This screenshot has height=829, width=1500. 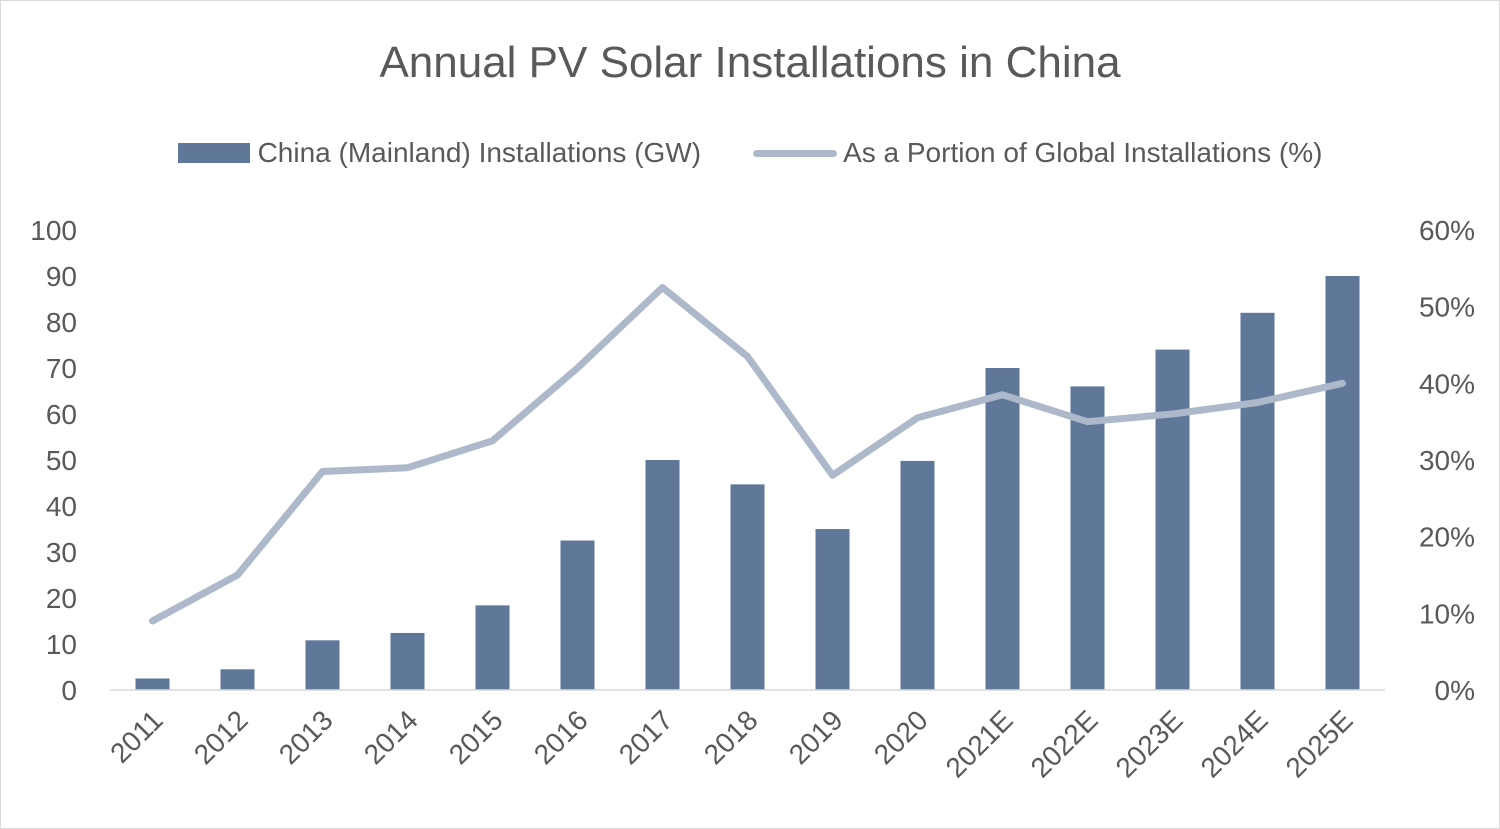 I want to click on y-right-tick-label: 30%, so click(x=1447, y=460).